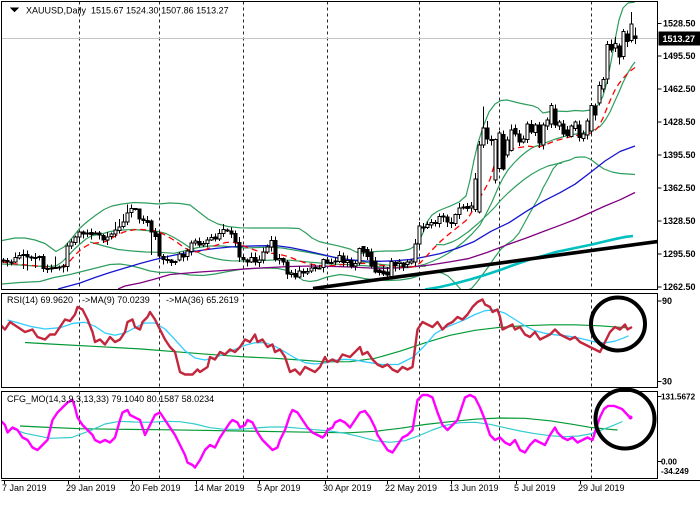 The width and height of the screenshot is (700, 505). Describe the element at coordinates (474, 488) in the screenshot. I see `svg-text: 13 Jun 2019` at that location.